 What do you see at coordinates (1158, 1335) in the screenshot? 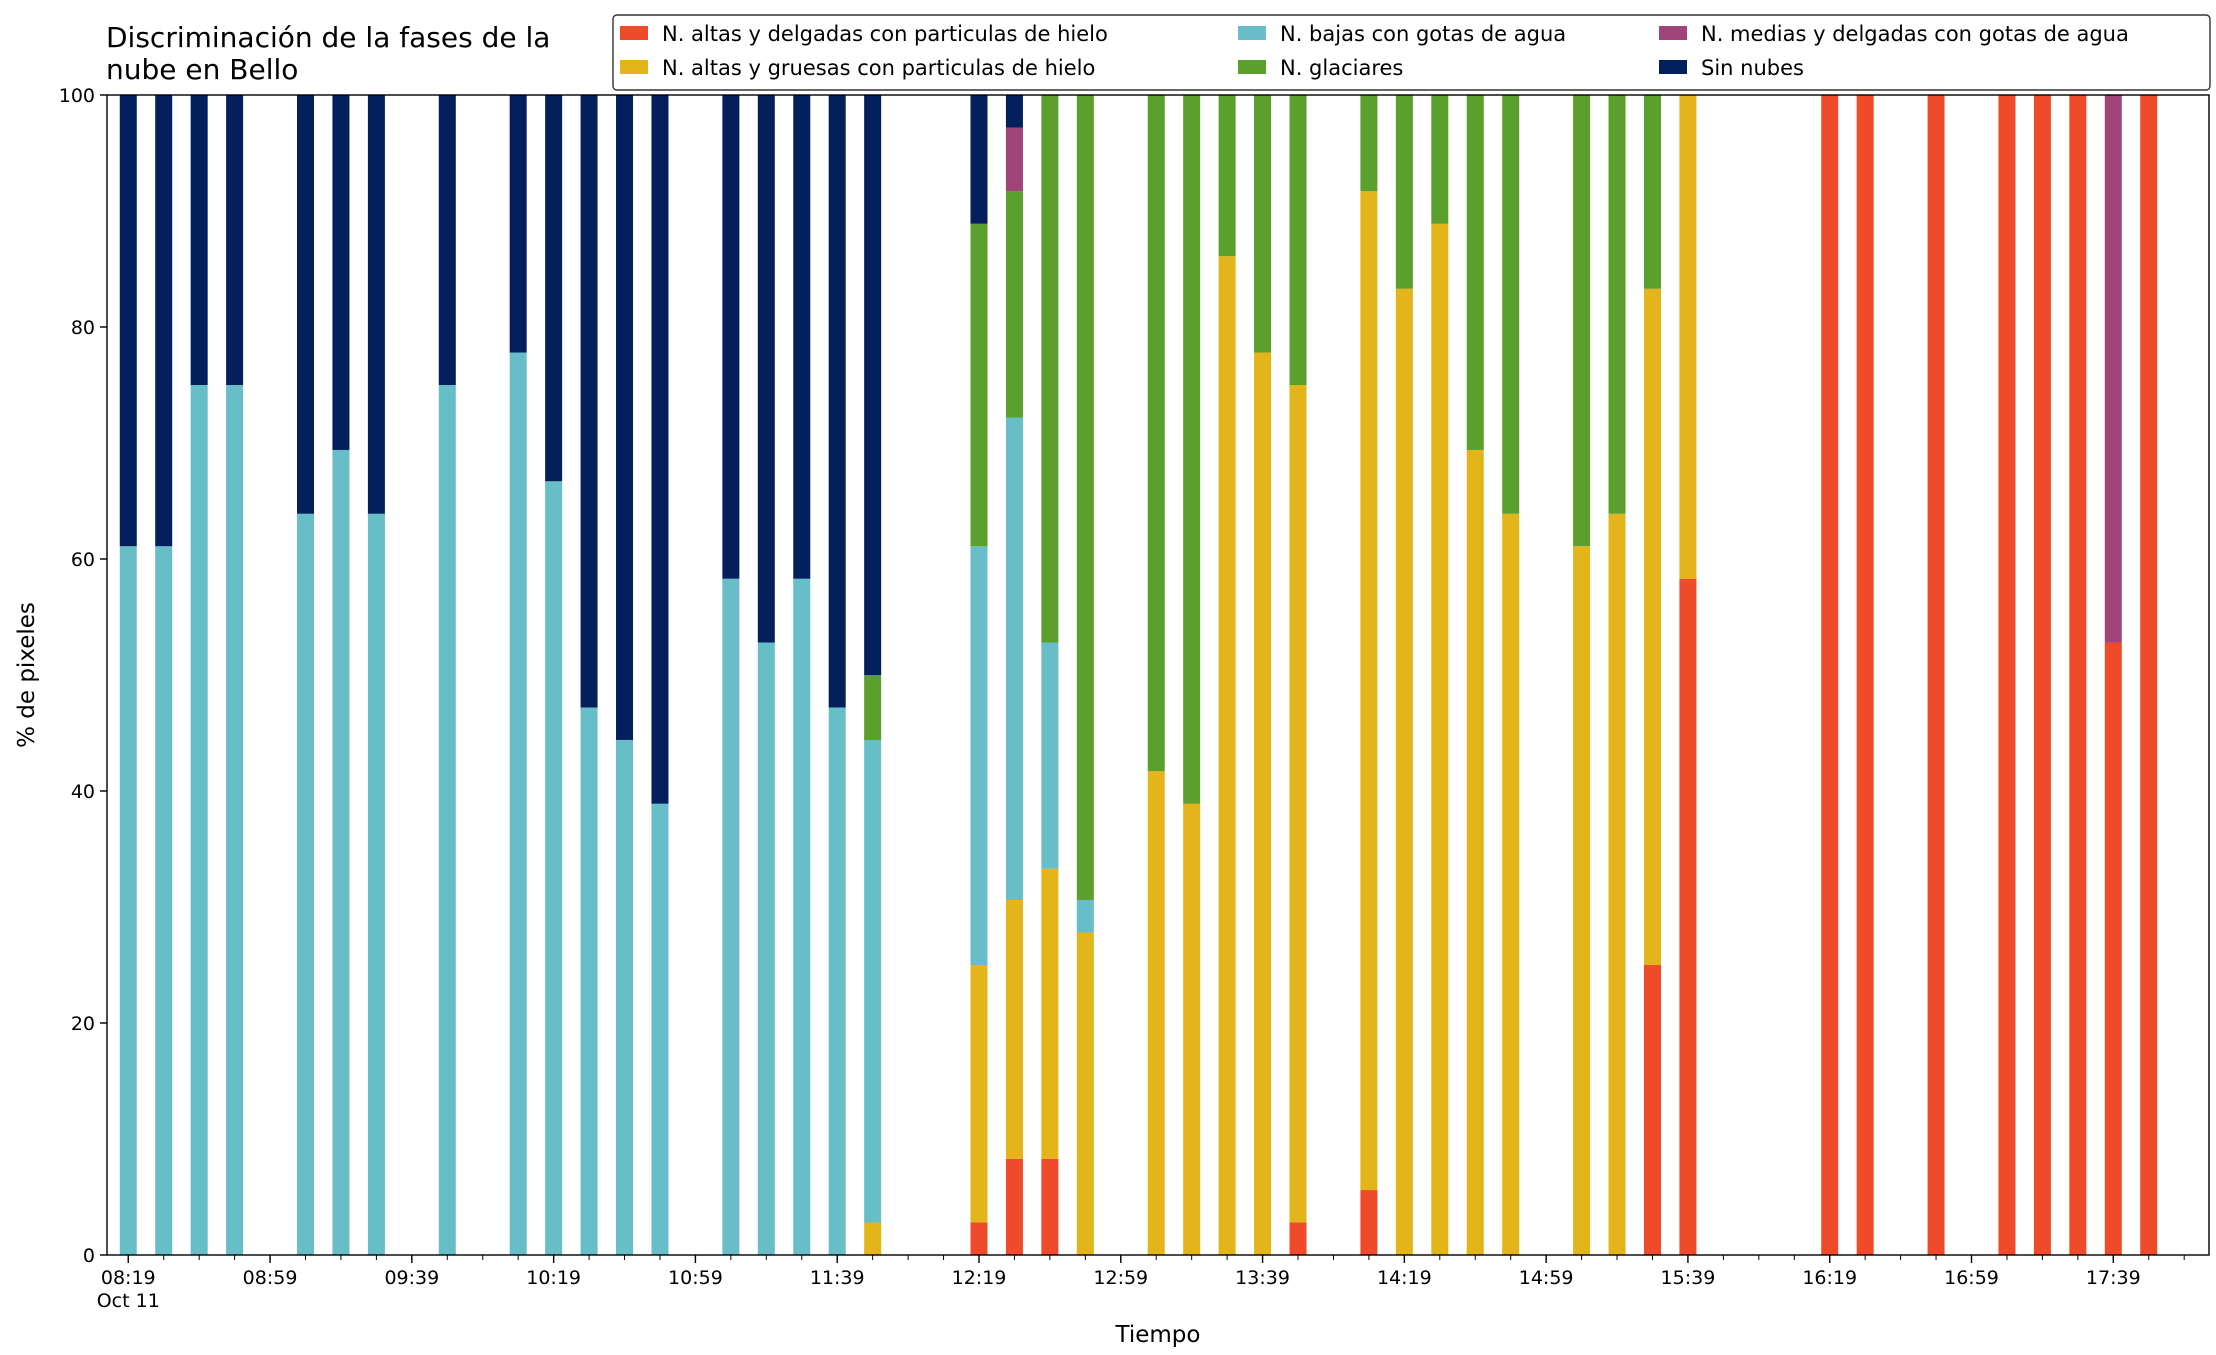
I see `x-axis-label: Tiempo` at bounding box center [1158, 1335].